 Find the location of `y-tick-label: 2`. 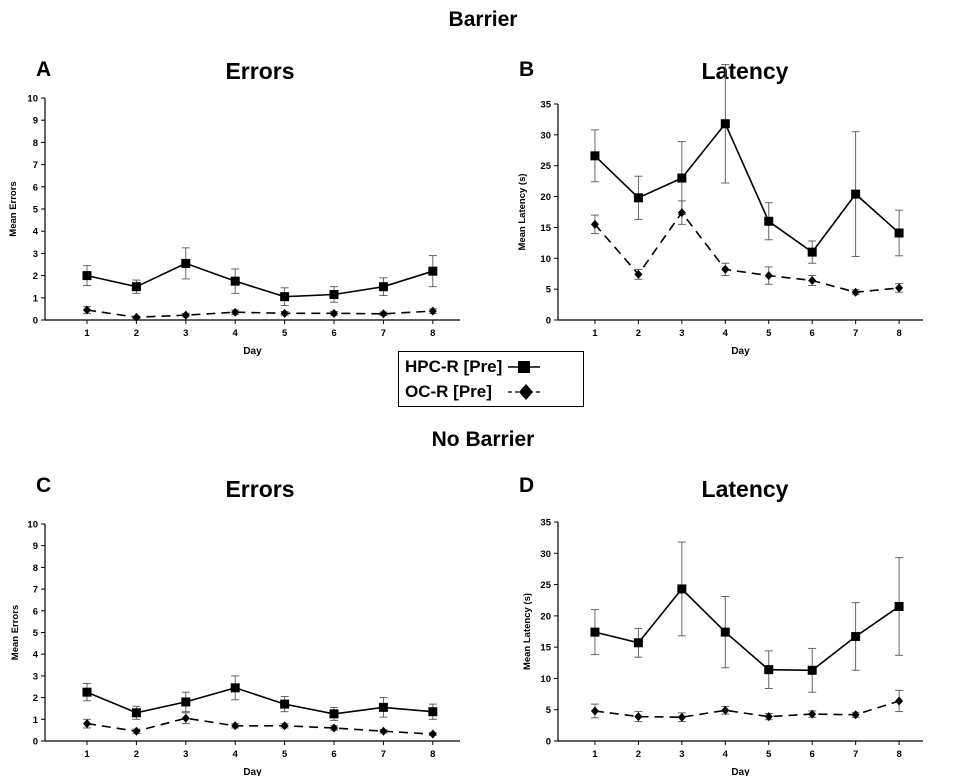

y-tick-label: 2 is located at coordinates (35, 698).